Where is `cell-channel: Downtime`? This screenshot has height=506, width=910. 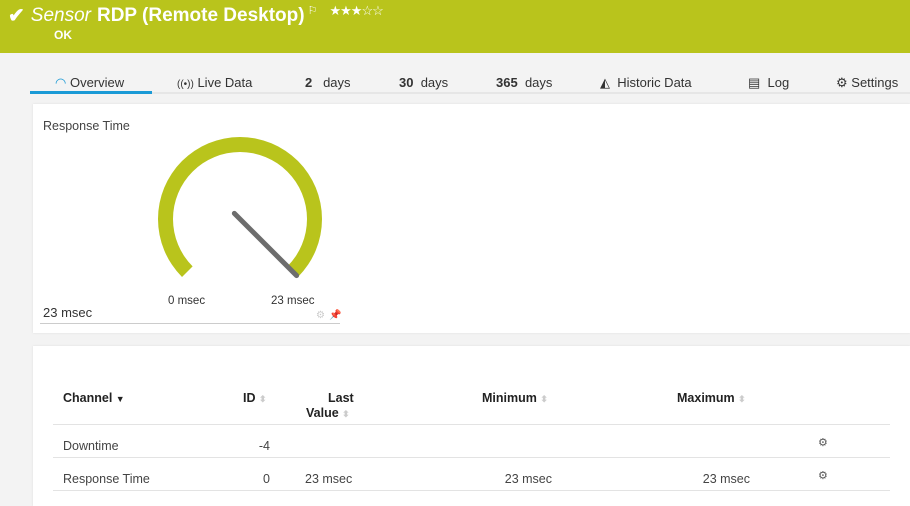 cell-channel: Downtime is located at coordinates (91, 446).